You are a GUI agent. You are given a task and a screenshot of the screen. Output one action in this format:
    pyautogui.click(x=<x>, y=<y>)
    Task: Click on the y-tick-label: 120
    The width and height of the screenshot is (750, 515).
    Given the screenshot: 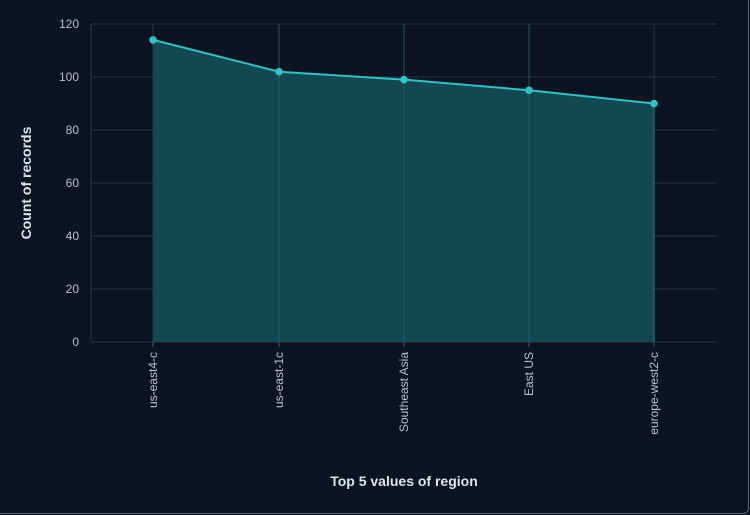 What is the action you would take?
    pyautogui.click(x=69, y=24)
    